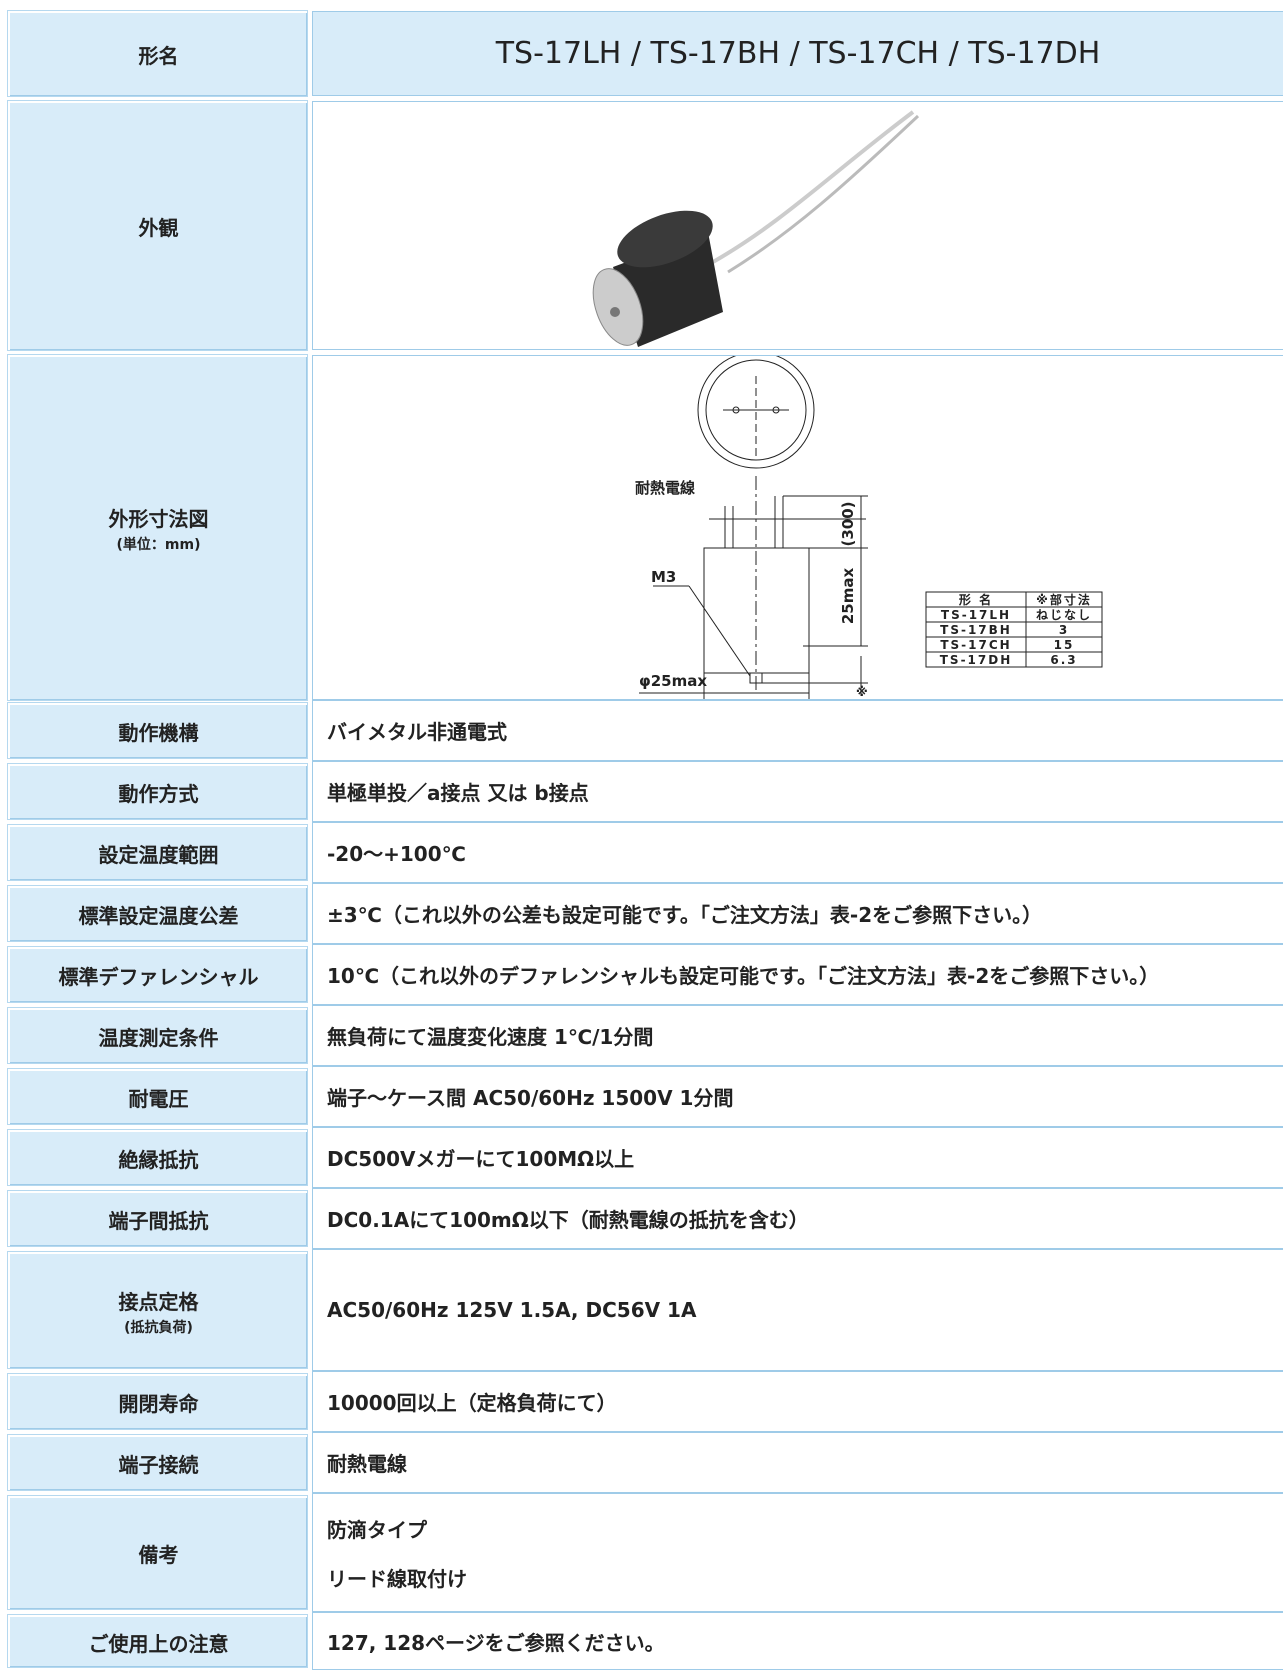  Describe the element at coordinates (568, 1220) in the screenshot. I see `value-text: DC0.1Aにて100mΩ以下（耐熱電線の抵抗を含む）` at that location.